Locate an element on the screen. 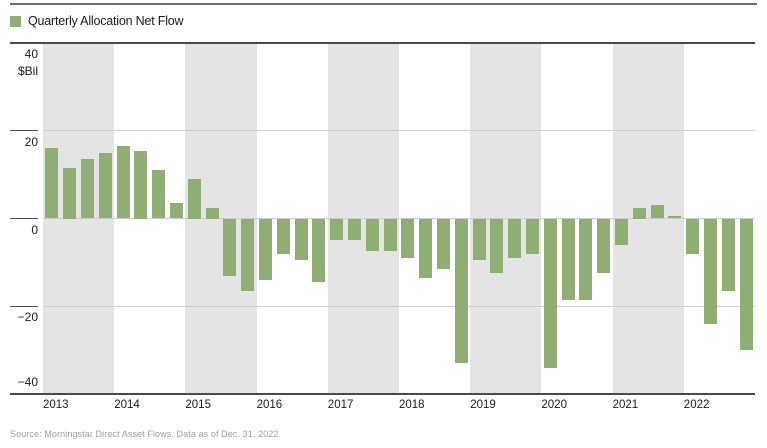  bar-2021-q3 is located at coordinates (657, 212).